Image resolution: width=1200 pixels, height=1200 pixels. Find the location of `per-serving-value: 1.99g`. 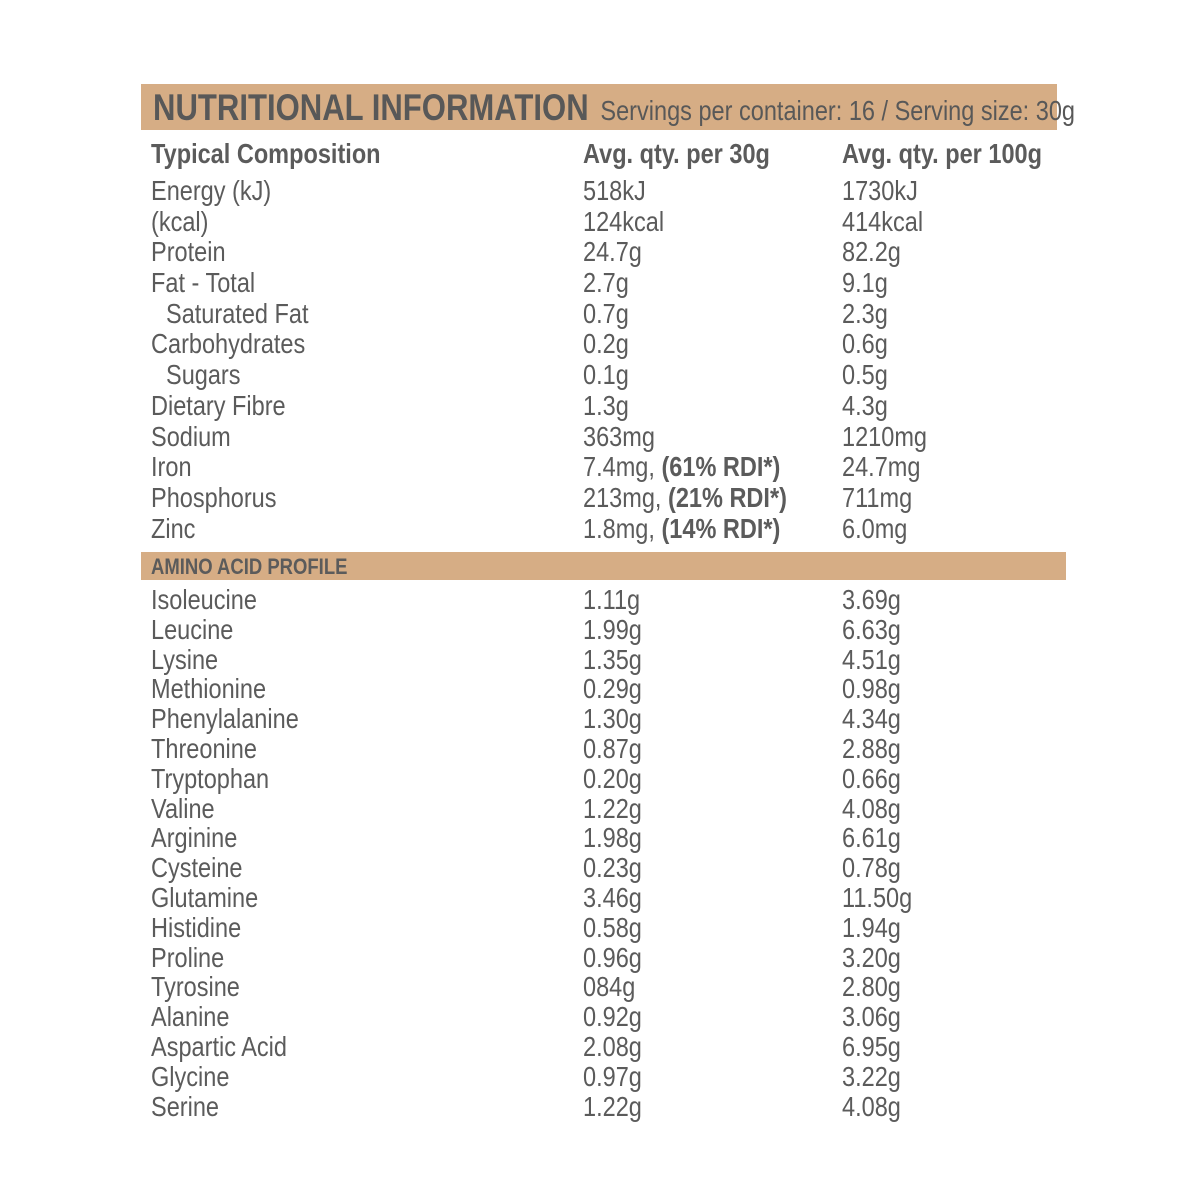

per-serving-value: 1.99g is located at coordinates (612, 629).